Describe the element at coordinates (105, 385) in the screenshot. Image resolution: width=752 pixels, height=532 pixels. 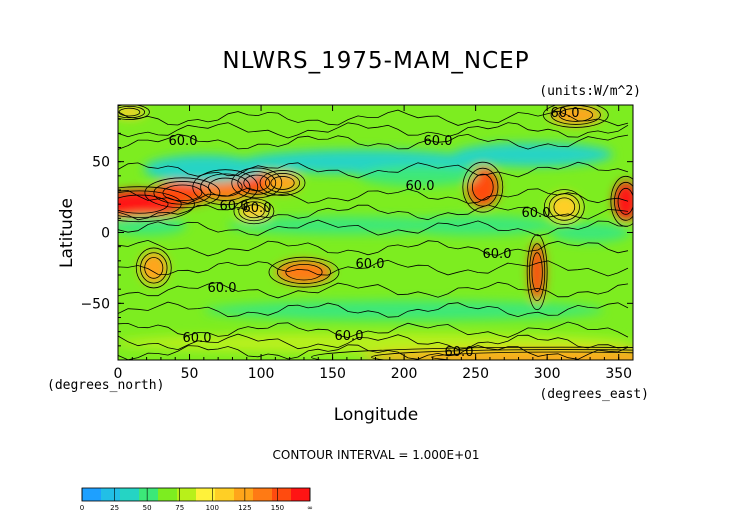
I see `y-unit-label: (degrees_north)` at that location.